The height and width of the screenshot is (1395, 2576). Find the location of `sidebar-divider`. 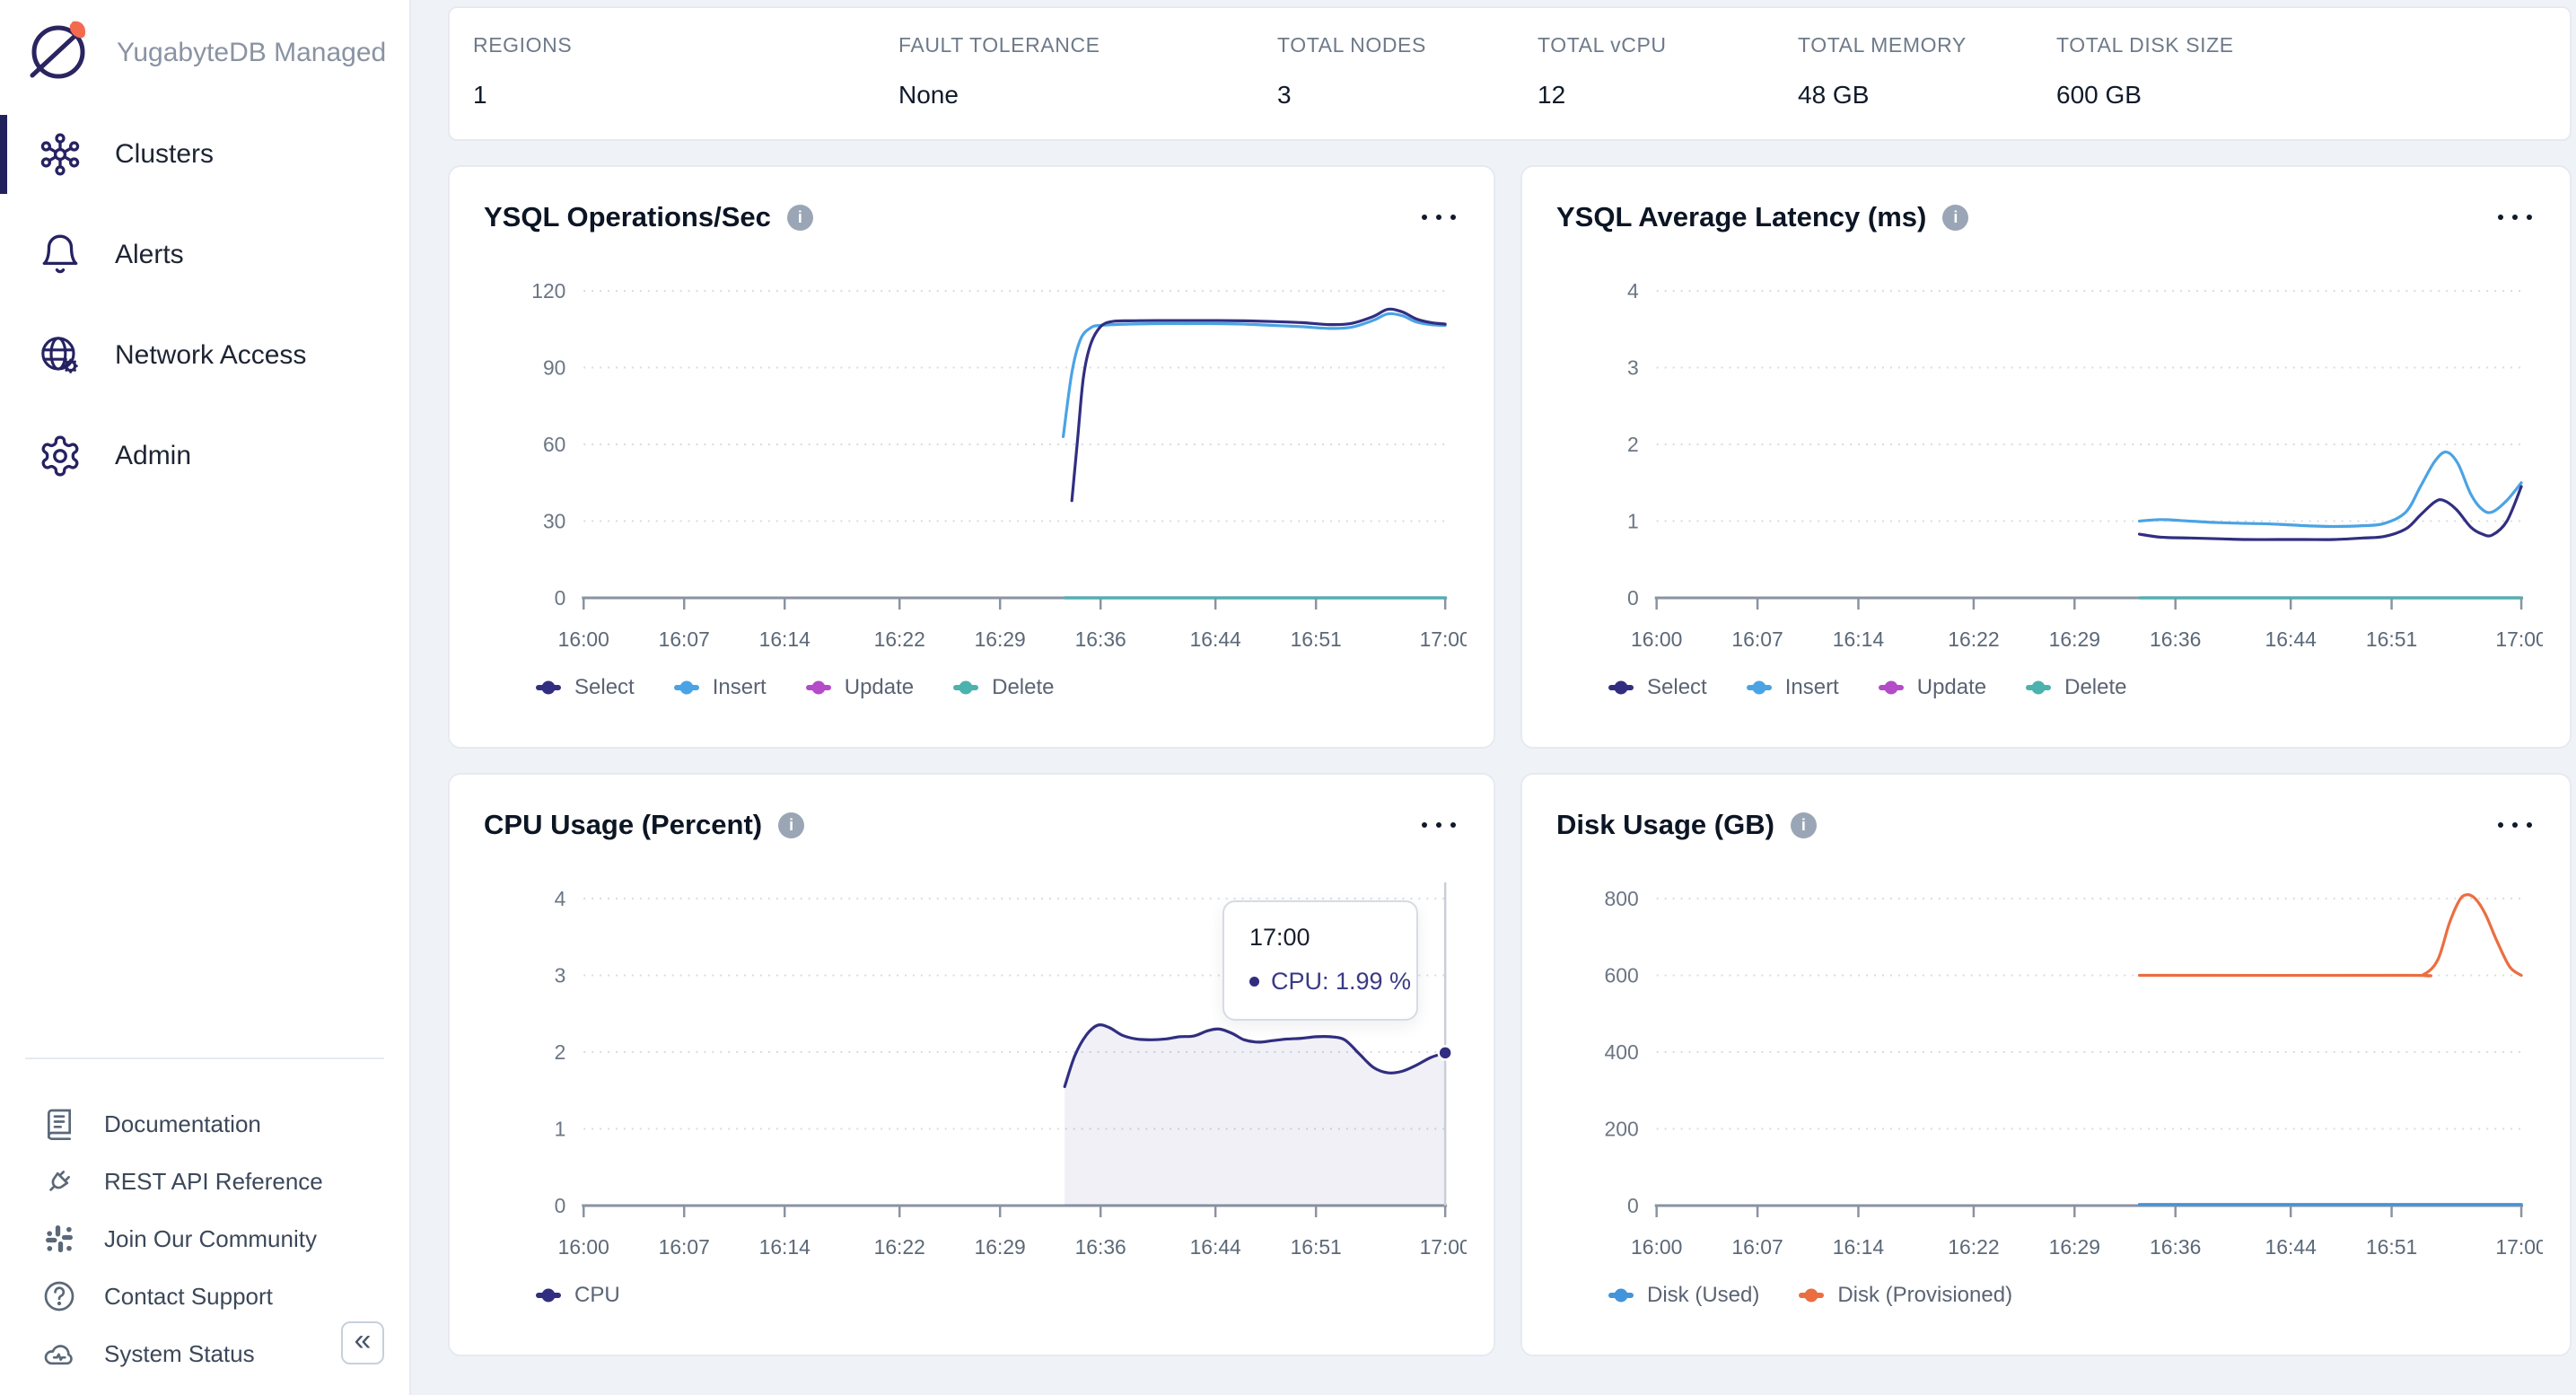

sidebar-divider is located at coordinates (204, 1058).